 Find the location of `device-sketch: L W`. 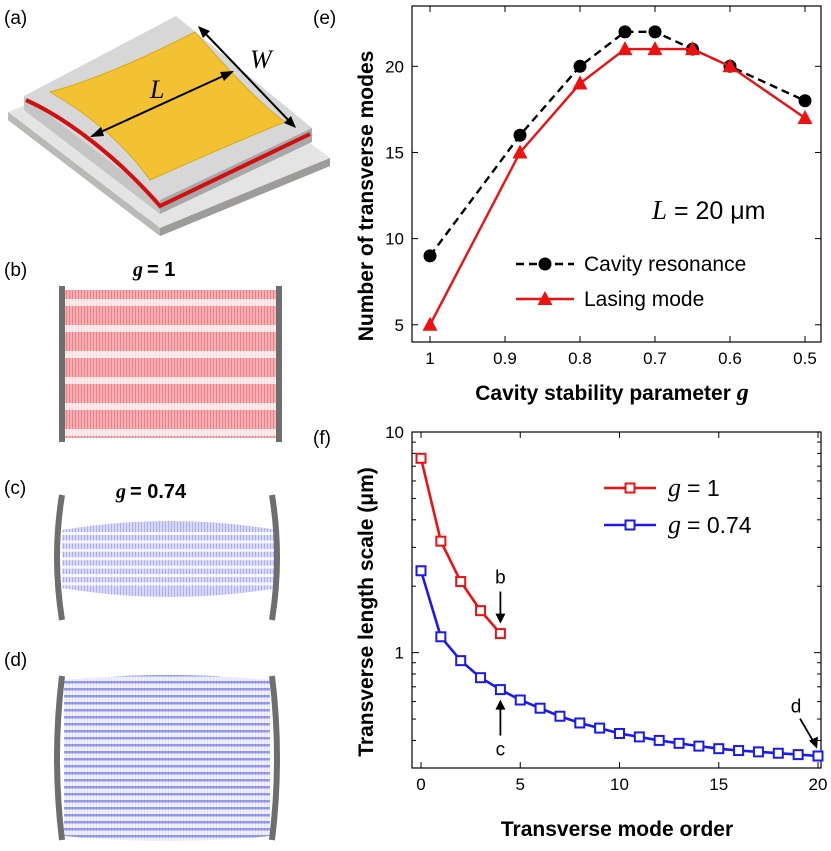

device-sketch: L W is located at coordinates (169, 126).